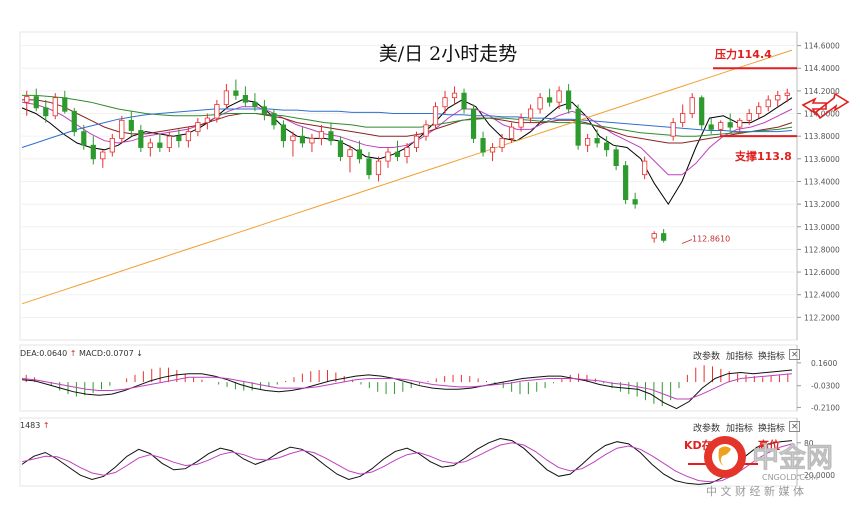 The height and width of the screenshot is (505, 860). Describe the element at coordinates (825, 386) in the screenshot. I see `macd-tick-label: -0.0300` at that location.